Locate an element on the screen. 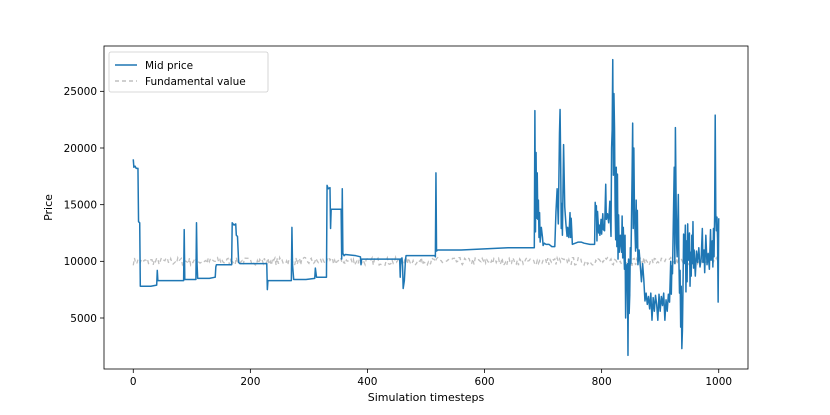 The image size is (830, 415). series-line-fundamental-value is located at coordinates (426, 261).